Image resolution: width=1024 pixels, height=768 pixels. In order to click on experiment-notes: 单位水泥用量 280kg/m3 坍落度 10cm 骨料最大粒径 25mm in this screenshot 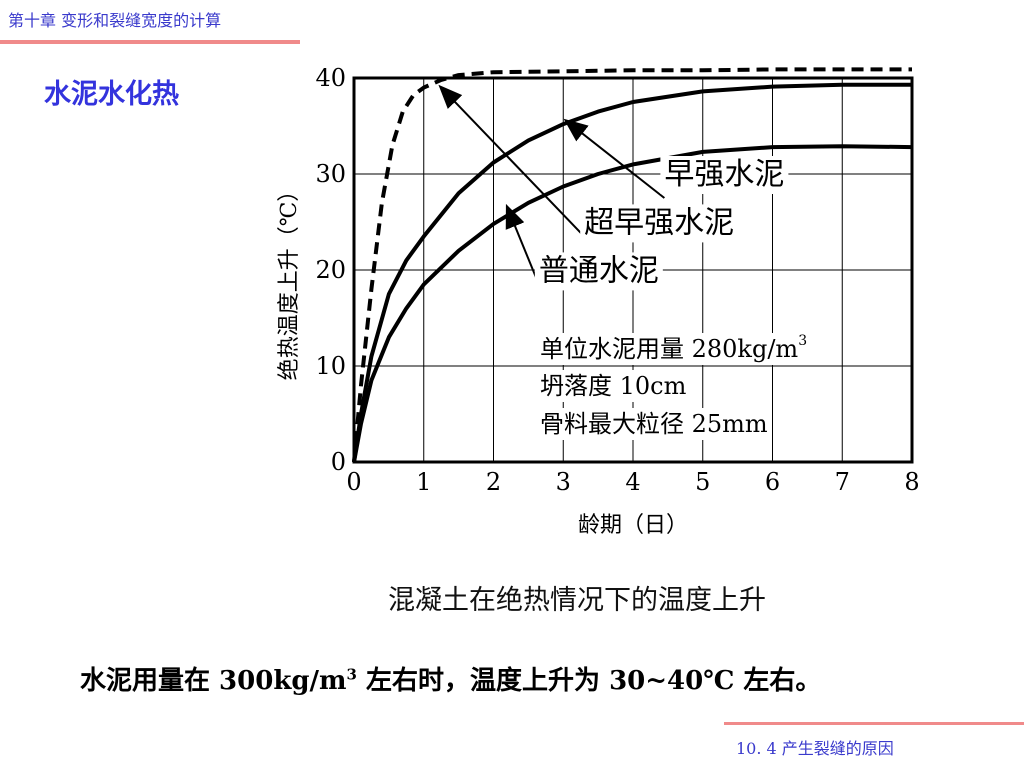, I will do `click(671, 386)`.